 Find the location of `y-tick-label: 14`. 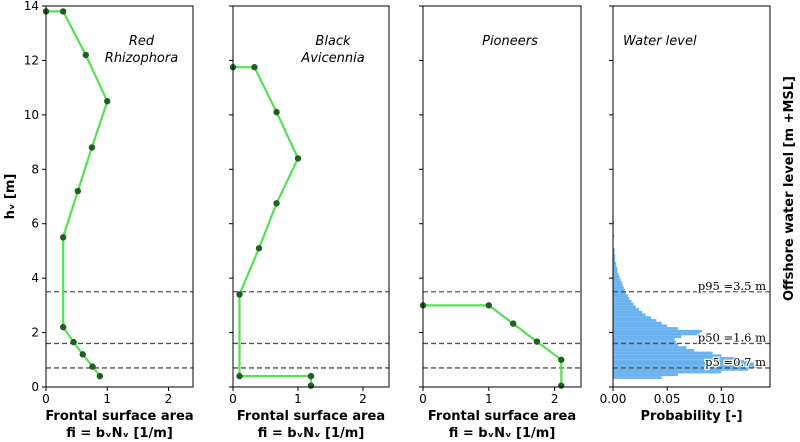

y-tick-label: 14 is located at coordinates (31, 6).